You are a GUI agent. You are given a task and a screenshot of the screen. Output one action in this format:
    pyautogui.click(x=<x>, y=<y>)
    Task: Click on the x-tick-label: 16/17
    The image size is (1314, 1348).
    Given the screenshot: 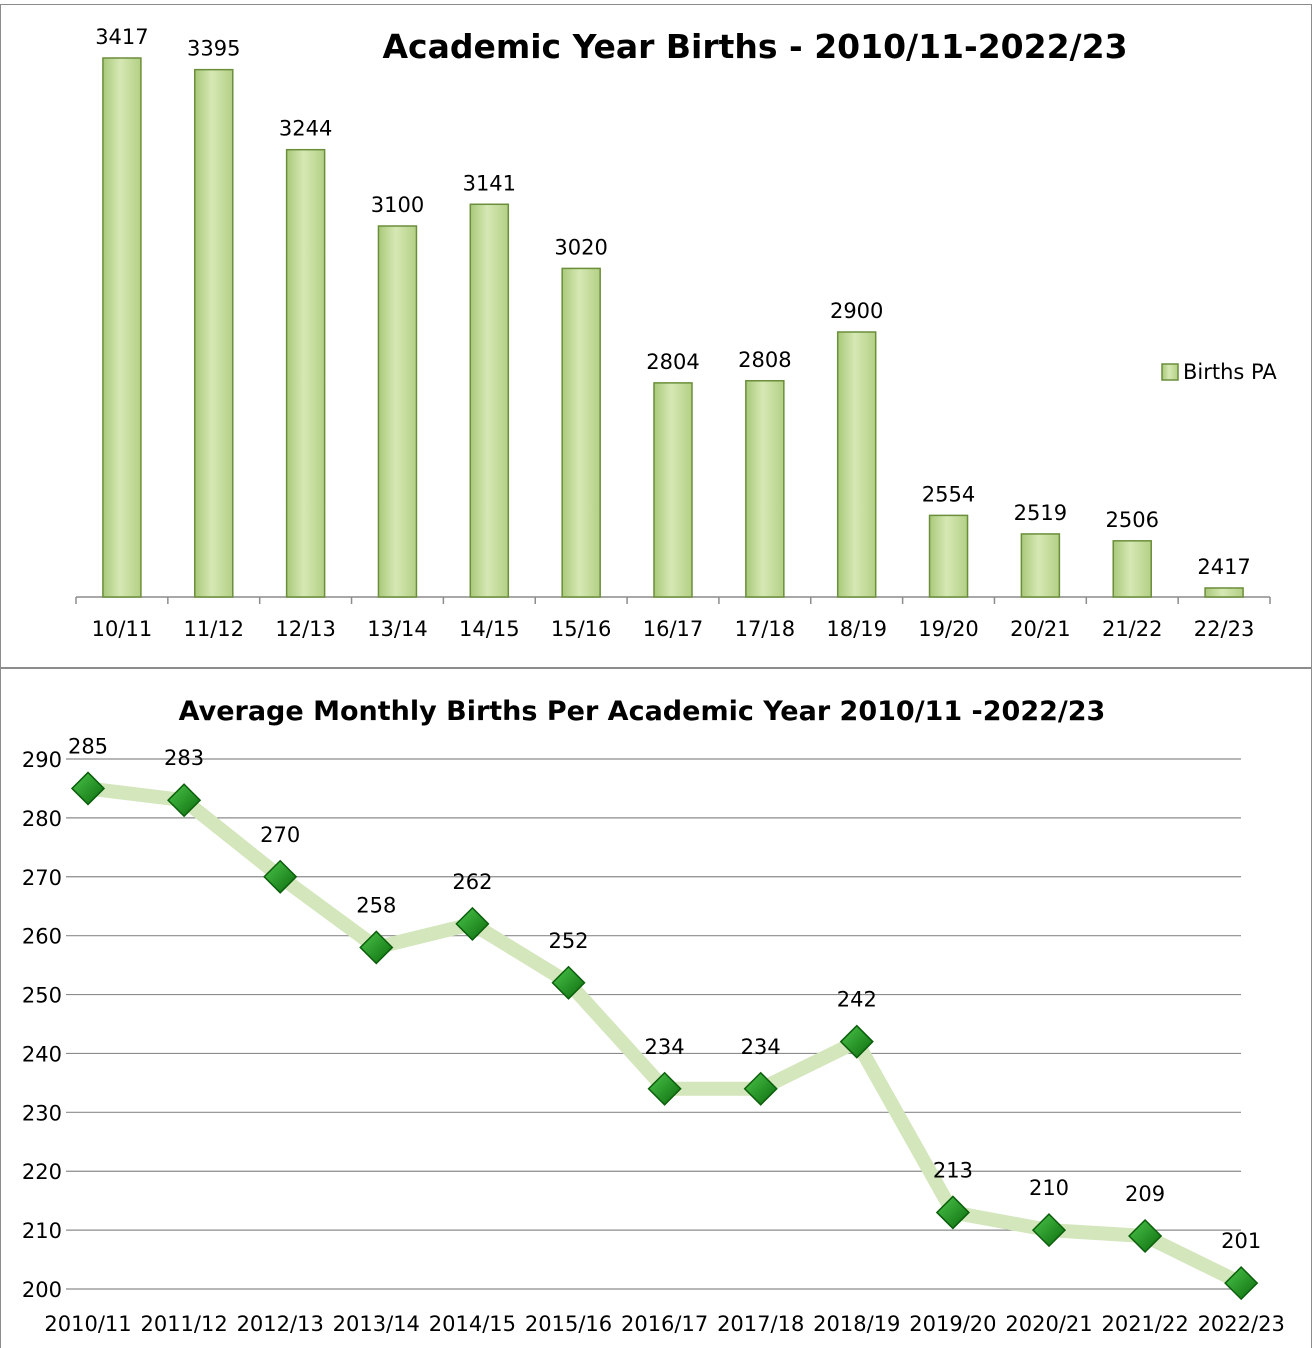 What is the action you would take?
    pyautogui.click(x=673, y=629)
    